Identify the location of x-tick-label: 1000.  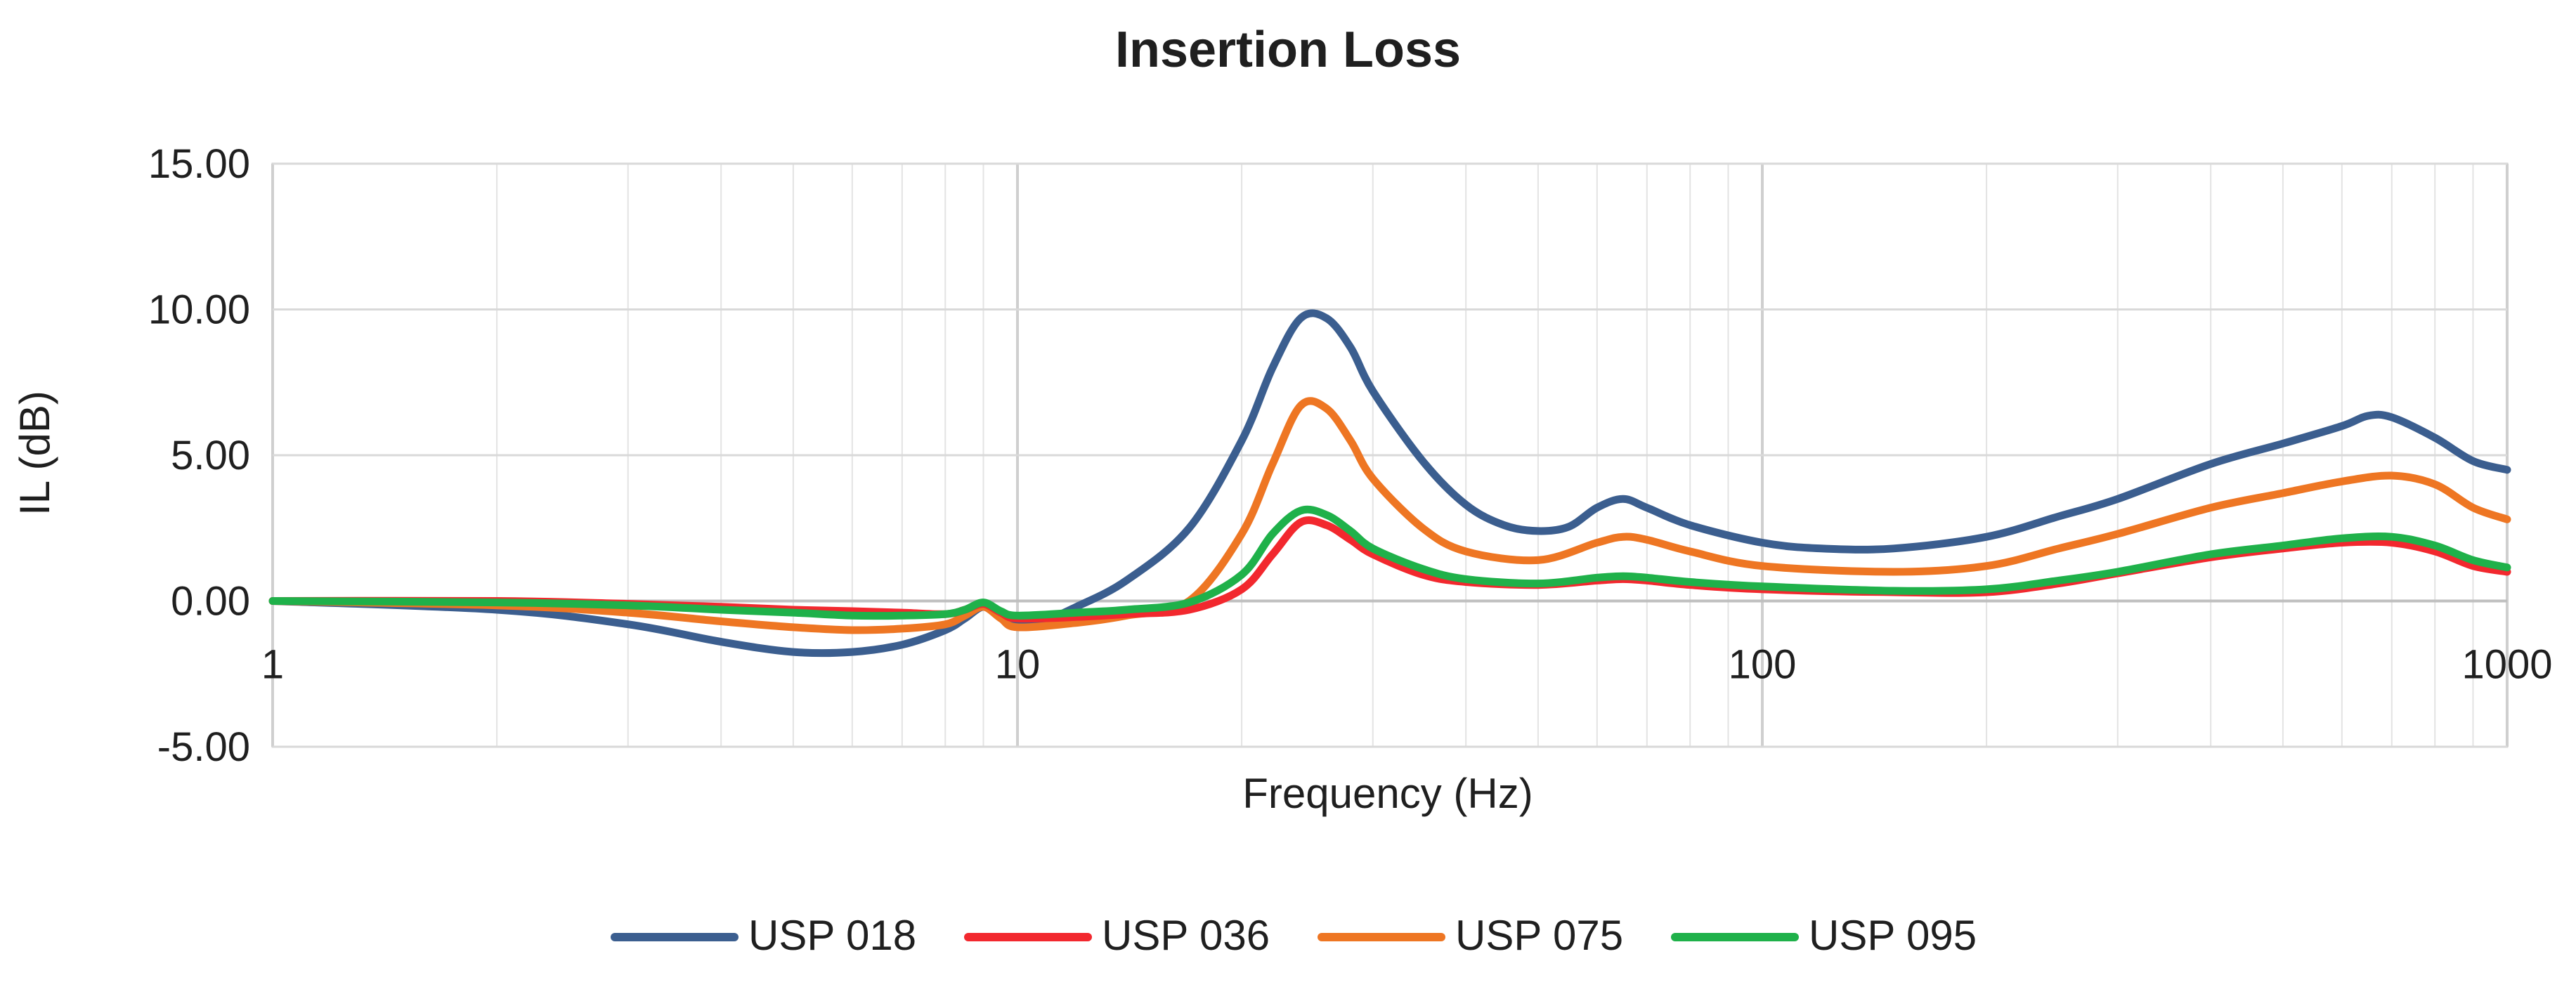
(2506, 665).